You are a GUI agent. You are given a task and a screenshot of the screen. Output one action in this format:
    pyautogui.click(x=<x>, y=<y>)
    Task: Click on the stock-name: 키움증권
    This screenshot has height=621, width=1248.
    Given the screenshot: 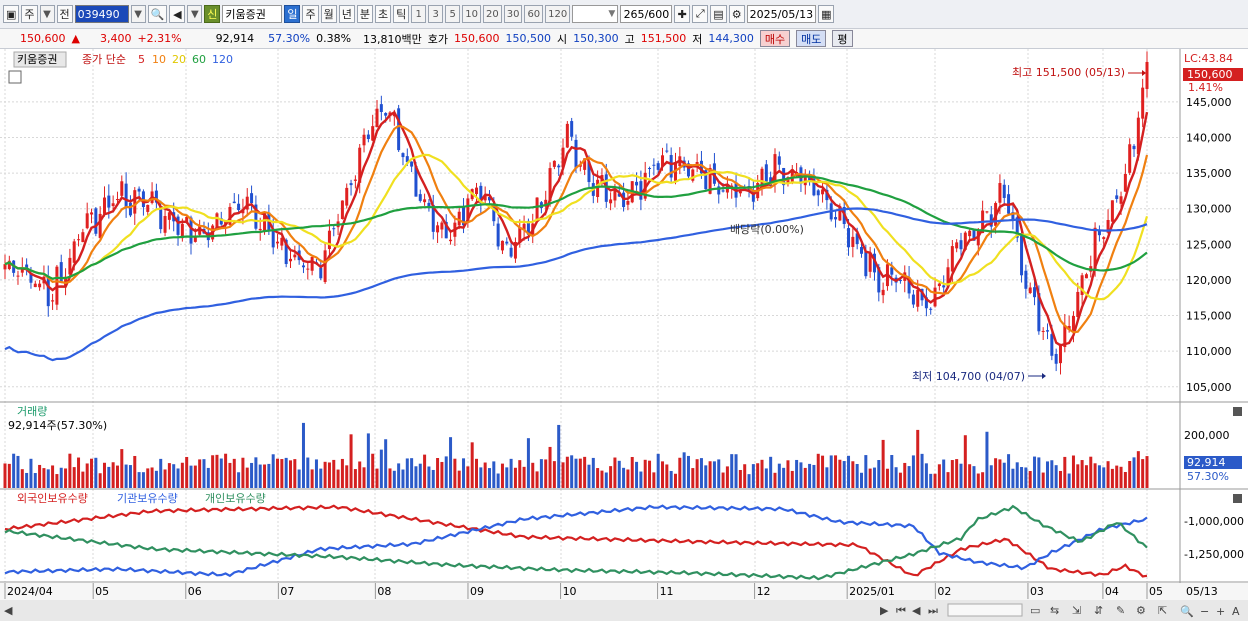 What is the action you would take?
    pyautogui.click(x=252, y=14)
    